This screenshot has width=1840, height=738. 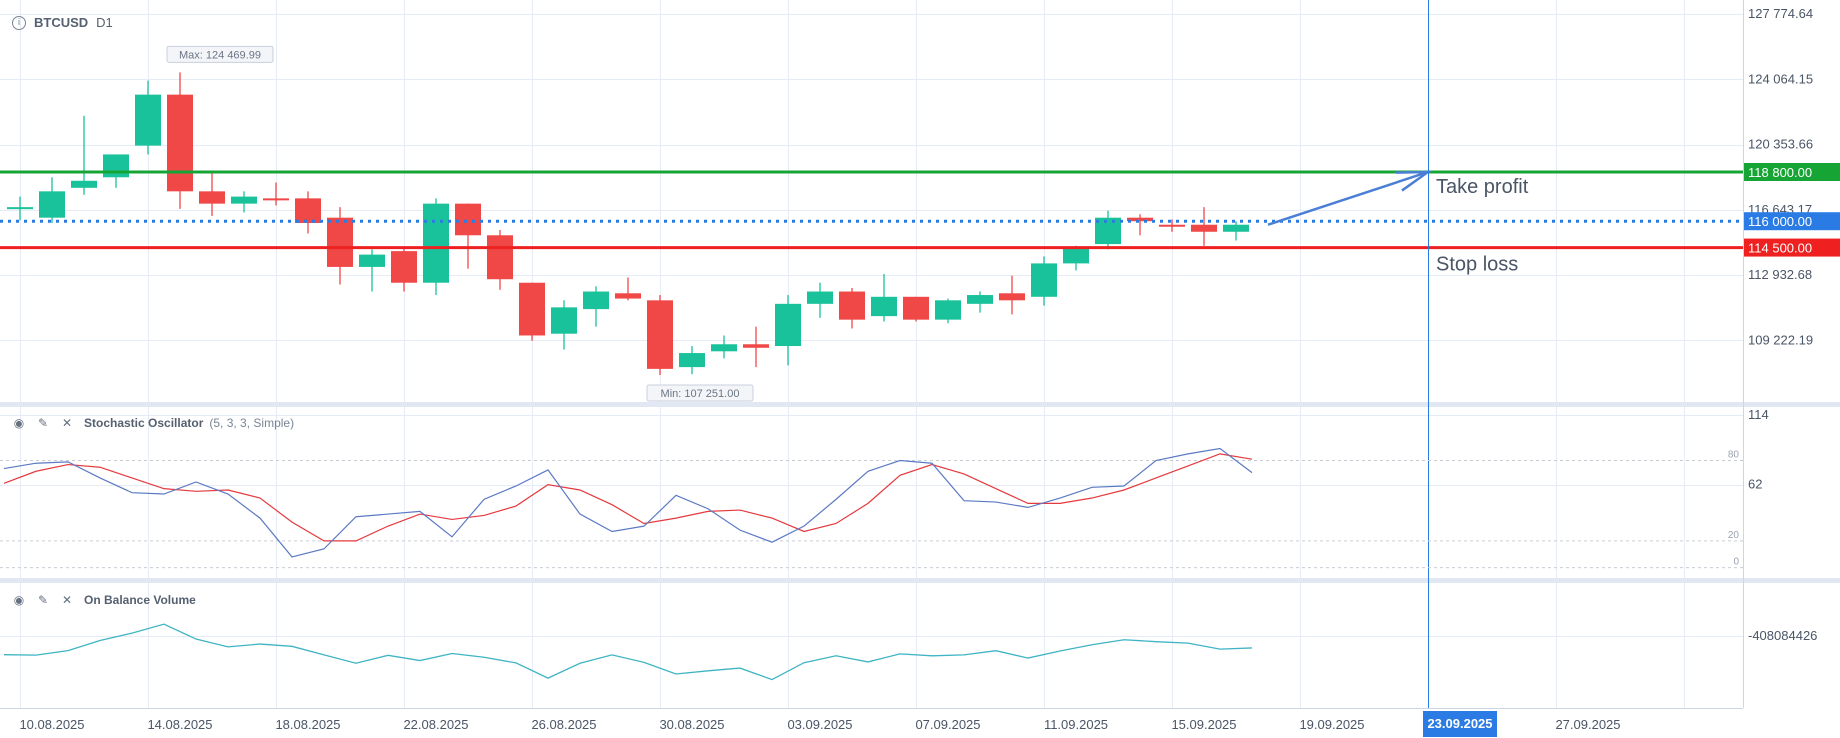 What do you see at coordinates (1780, 172) in the screenshot?
I see `take-profit-price-label: 118 800.00` at bounding box center [1780, 172].